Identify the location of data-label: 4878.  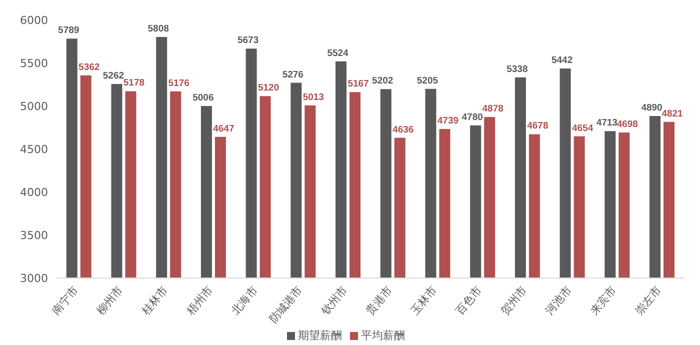
(493, 108).